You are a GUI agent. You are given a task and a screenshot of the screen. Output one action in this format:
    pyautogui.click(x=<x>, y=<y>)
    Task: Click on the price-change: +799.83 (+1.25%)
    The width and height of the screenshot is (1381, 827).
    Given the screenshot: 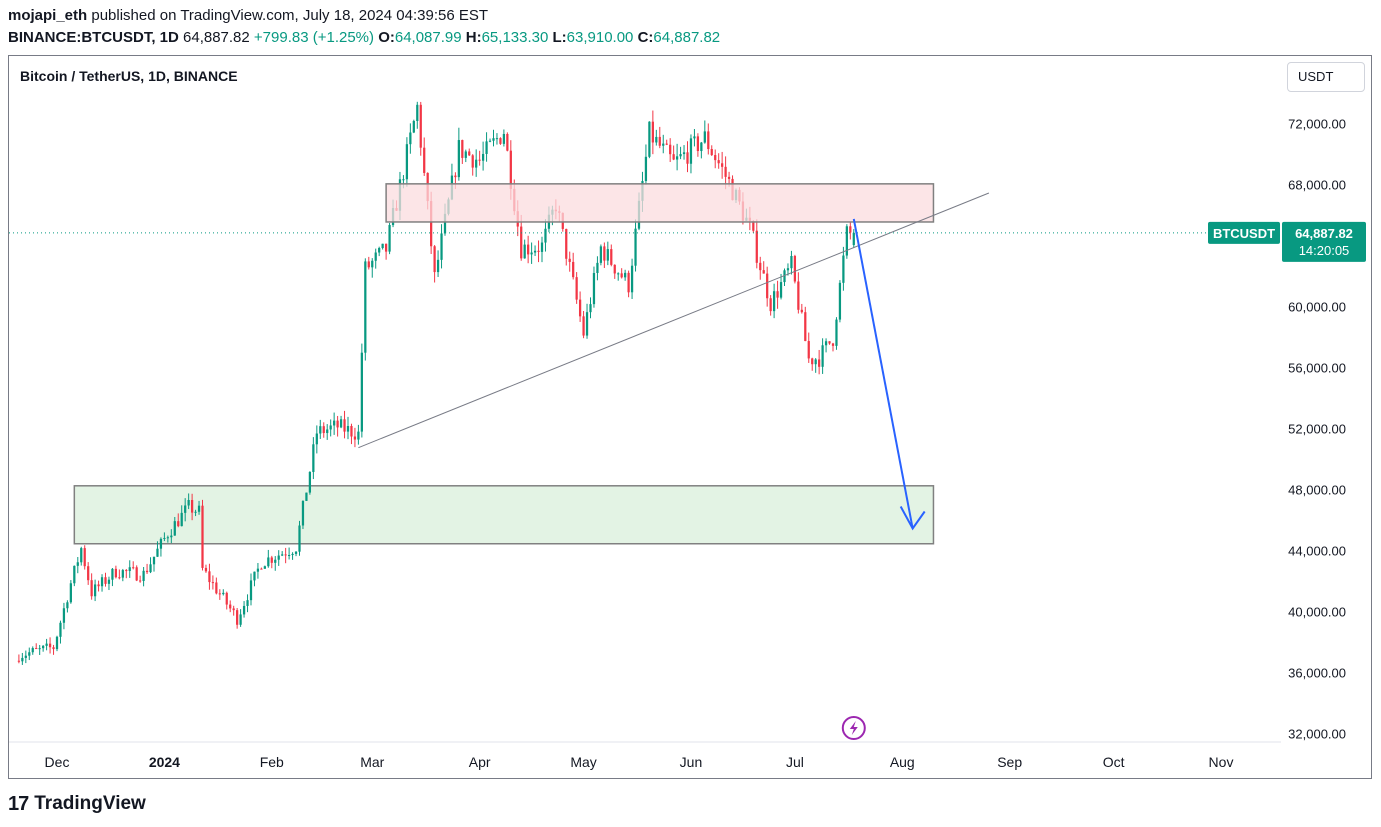 What is the action you would take?
    pyautogui.click(x=314, y=37)
    